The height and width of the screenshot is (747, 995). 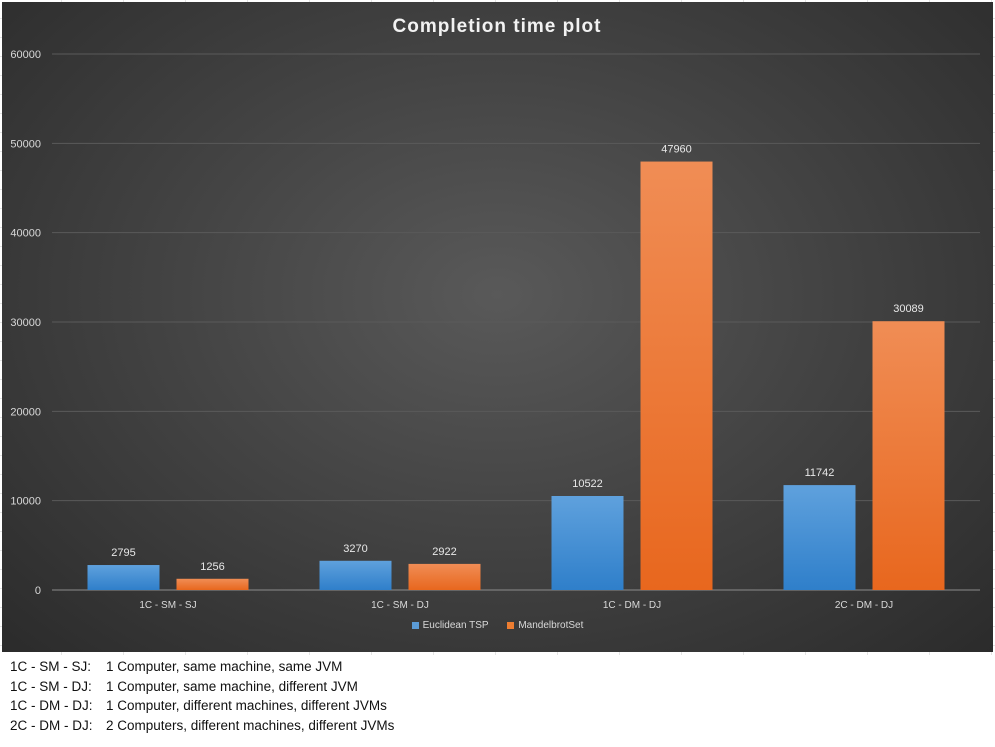 I want to click on legend-label: MandelbrotSet, so click(x=551, y=625).